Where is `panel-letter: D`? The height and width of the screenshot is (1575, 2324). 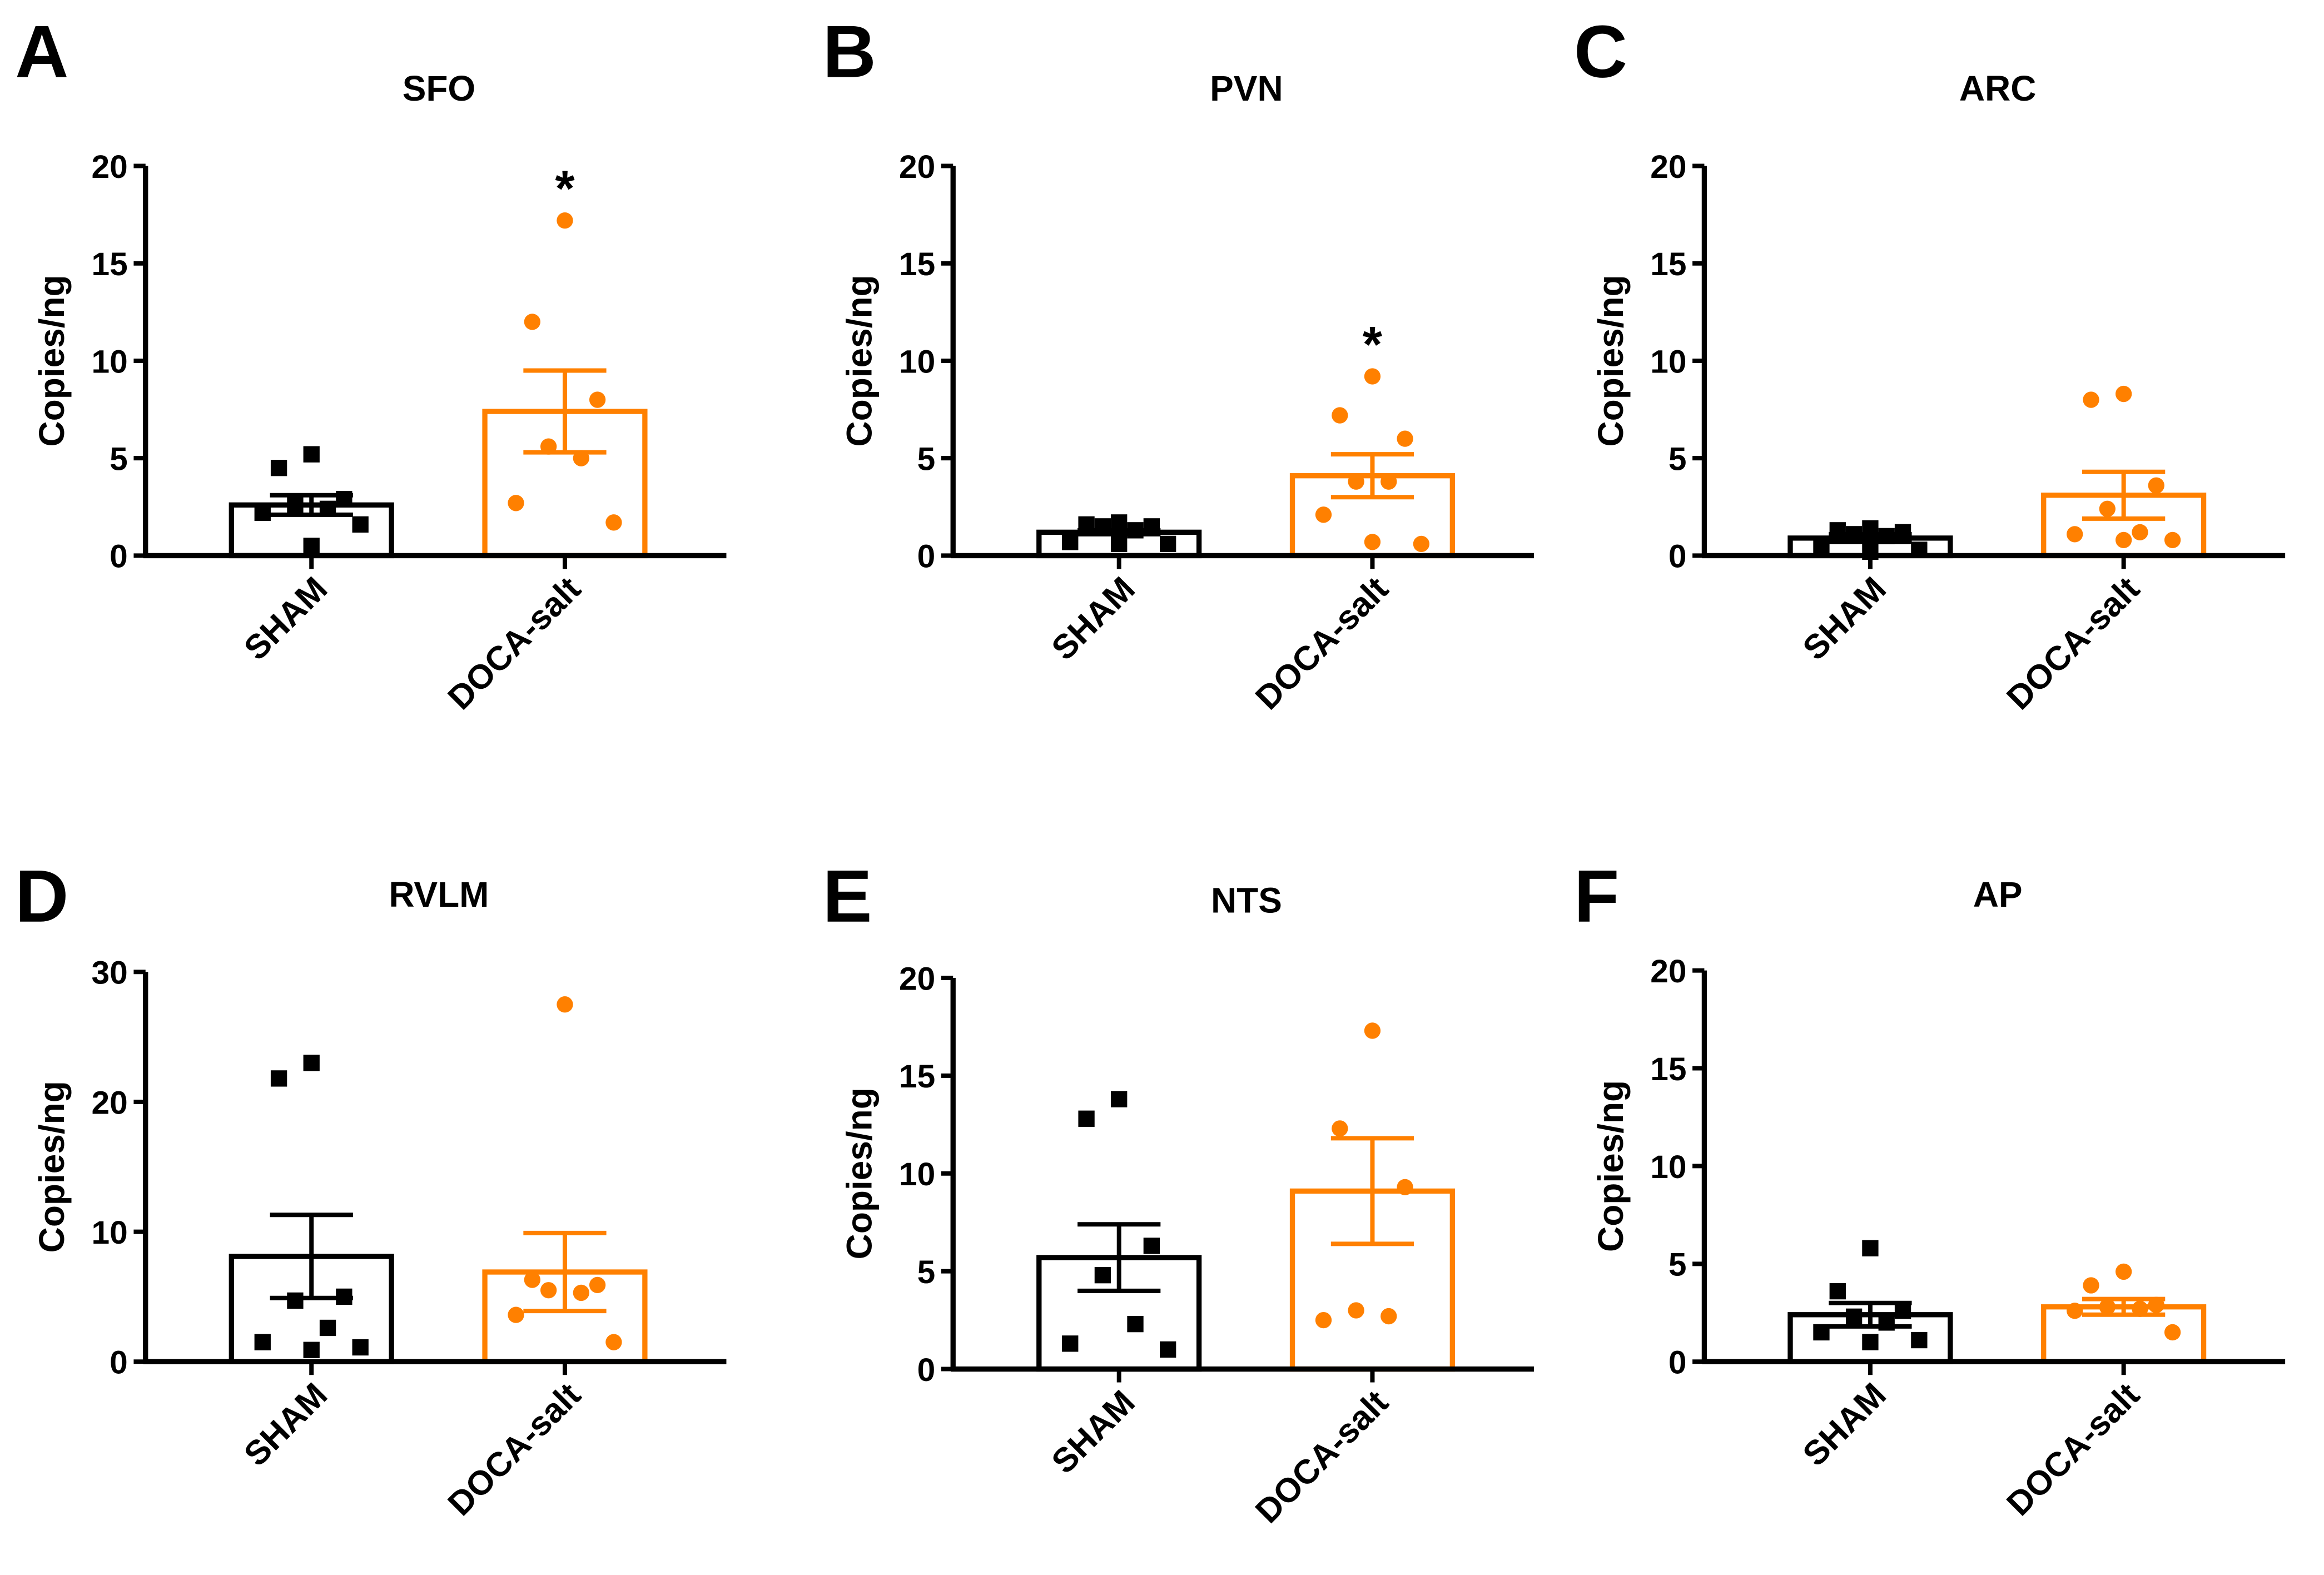 panel-letter: D is located at coordinates (41, 896).